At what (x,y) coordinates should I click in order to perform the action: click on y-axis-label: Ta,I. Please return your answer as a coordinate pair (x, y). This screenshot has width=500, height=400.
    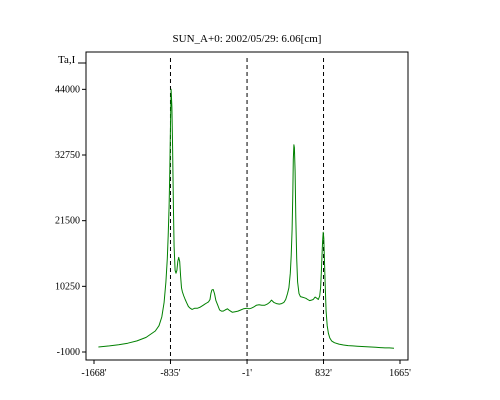
    Looking at the image, I should click on (67, 60).